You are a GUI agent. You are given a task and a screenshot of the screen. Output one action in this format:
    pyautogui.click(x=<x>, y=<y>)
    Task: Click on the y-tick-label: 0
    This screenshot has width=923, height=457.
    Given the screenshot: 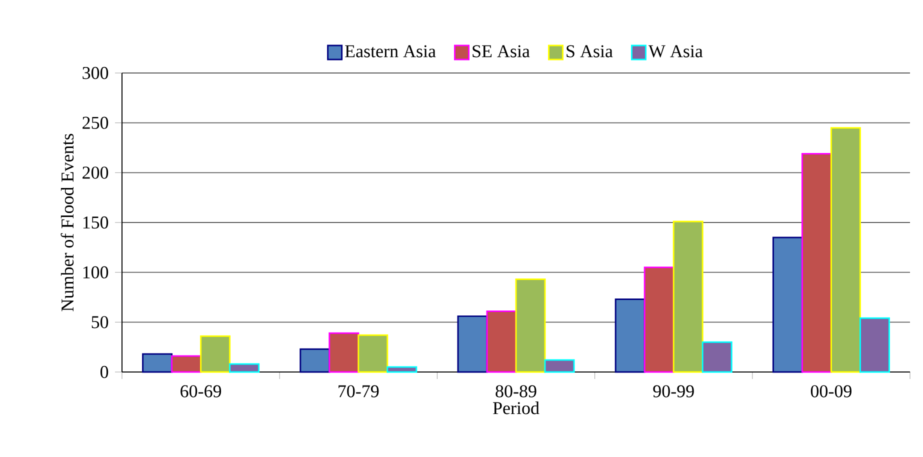 What is the action you would take?
    pyautogui.click(x=104, y=372)
    